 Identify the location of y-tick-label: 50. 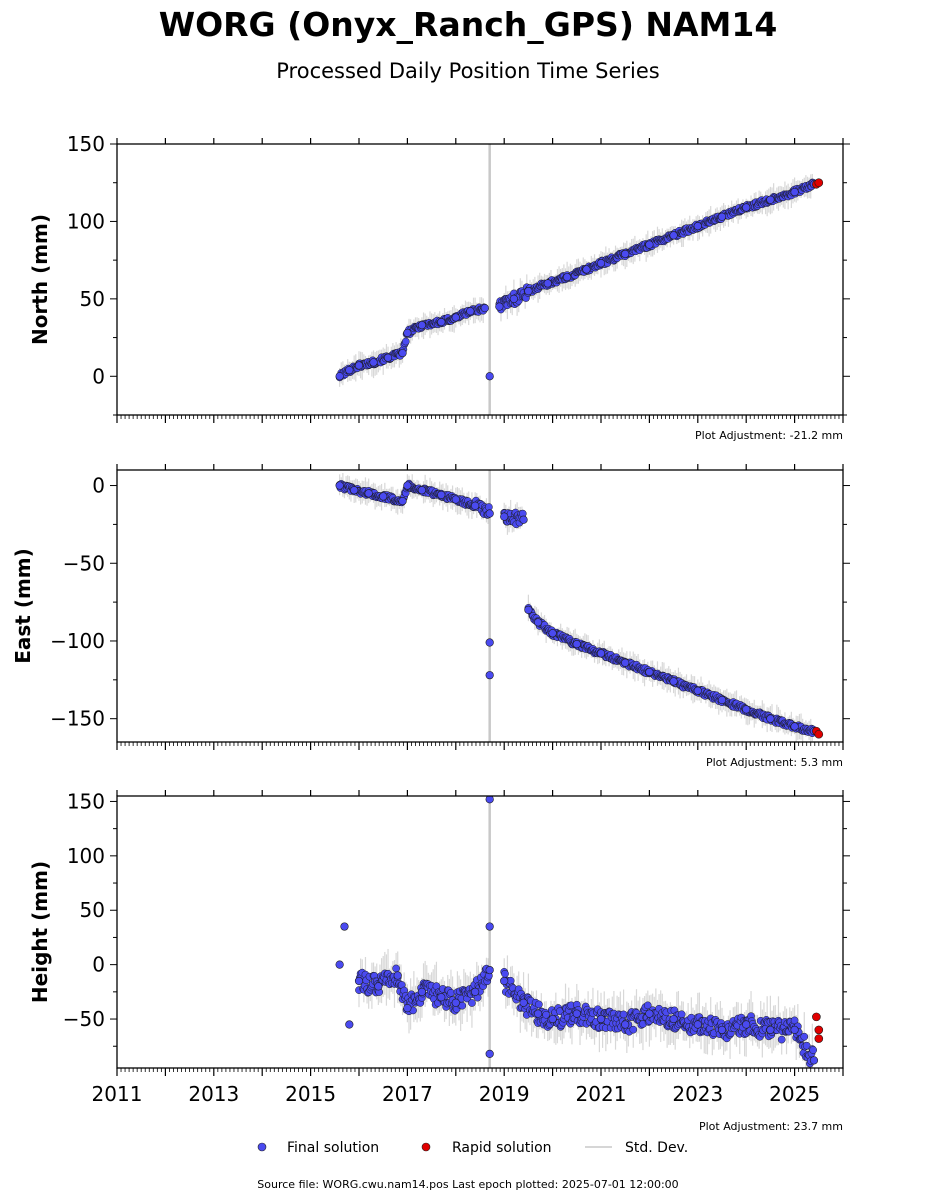
(92, 910).